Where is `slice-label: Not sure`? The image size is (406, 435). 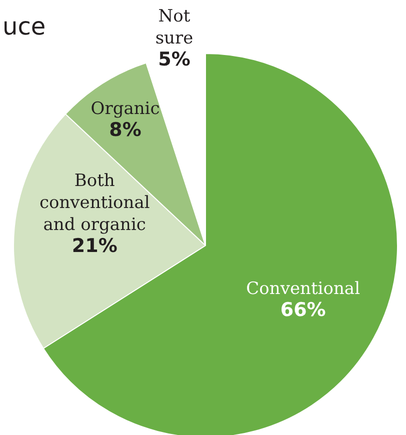 slice-label: Not sure is located at coordinates (174, 27).